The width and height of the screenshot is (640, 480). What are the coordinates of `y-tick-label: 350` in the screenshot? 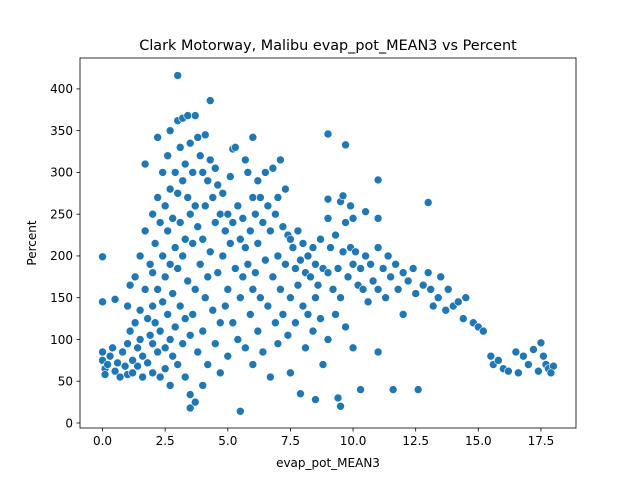 It's located at (61, 131).